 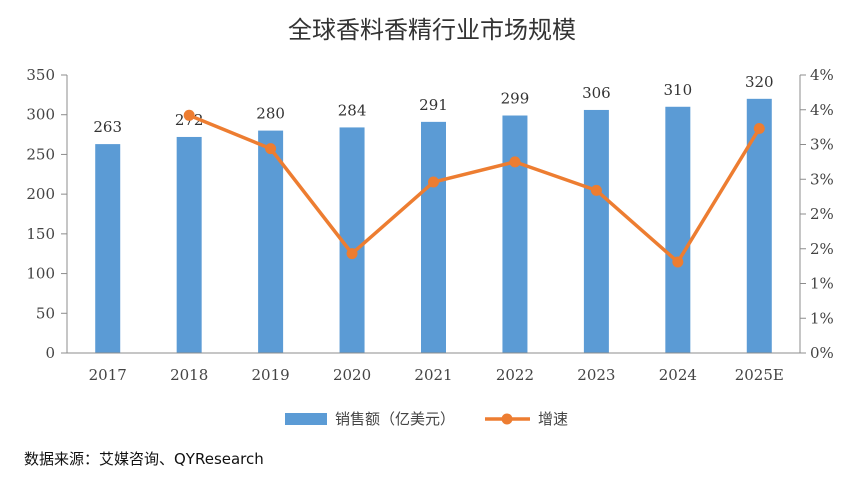 What do you see at coordinates (40, 115) in the screenshot?
I see `left-tick-label: 300` at bounding box center [40, 115].